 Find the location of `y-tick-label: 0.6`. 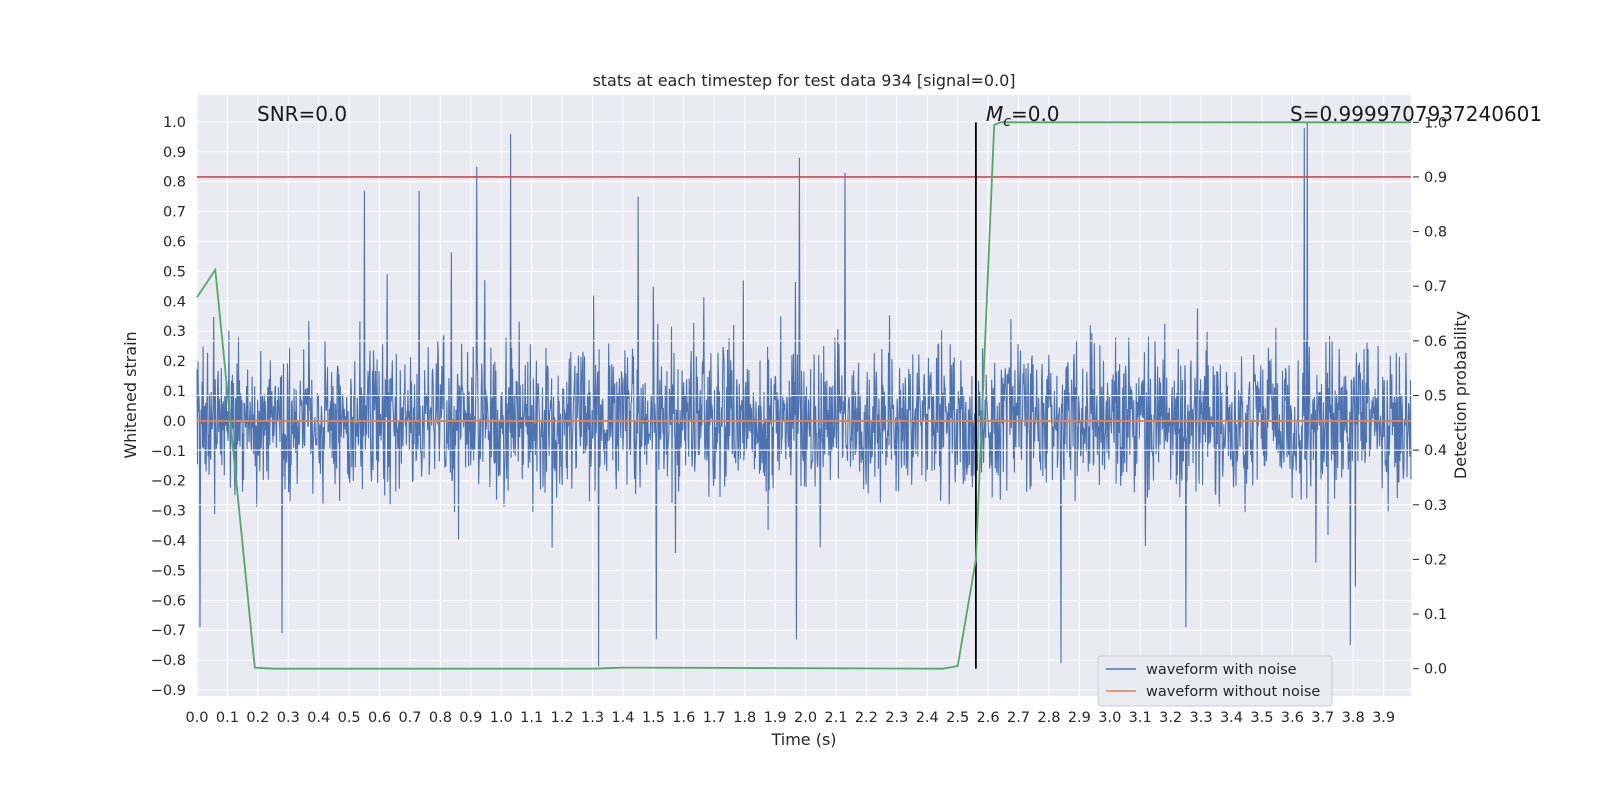

y-tick-label: 0.6 is located at coordinates (174, 243).